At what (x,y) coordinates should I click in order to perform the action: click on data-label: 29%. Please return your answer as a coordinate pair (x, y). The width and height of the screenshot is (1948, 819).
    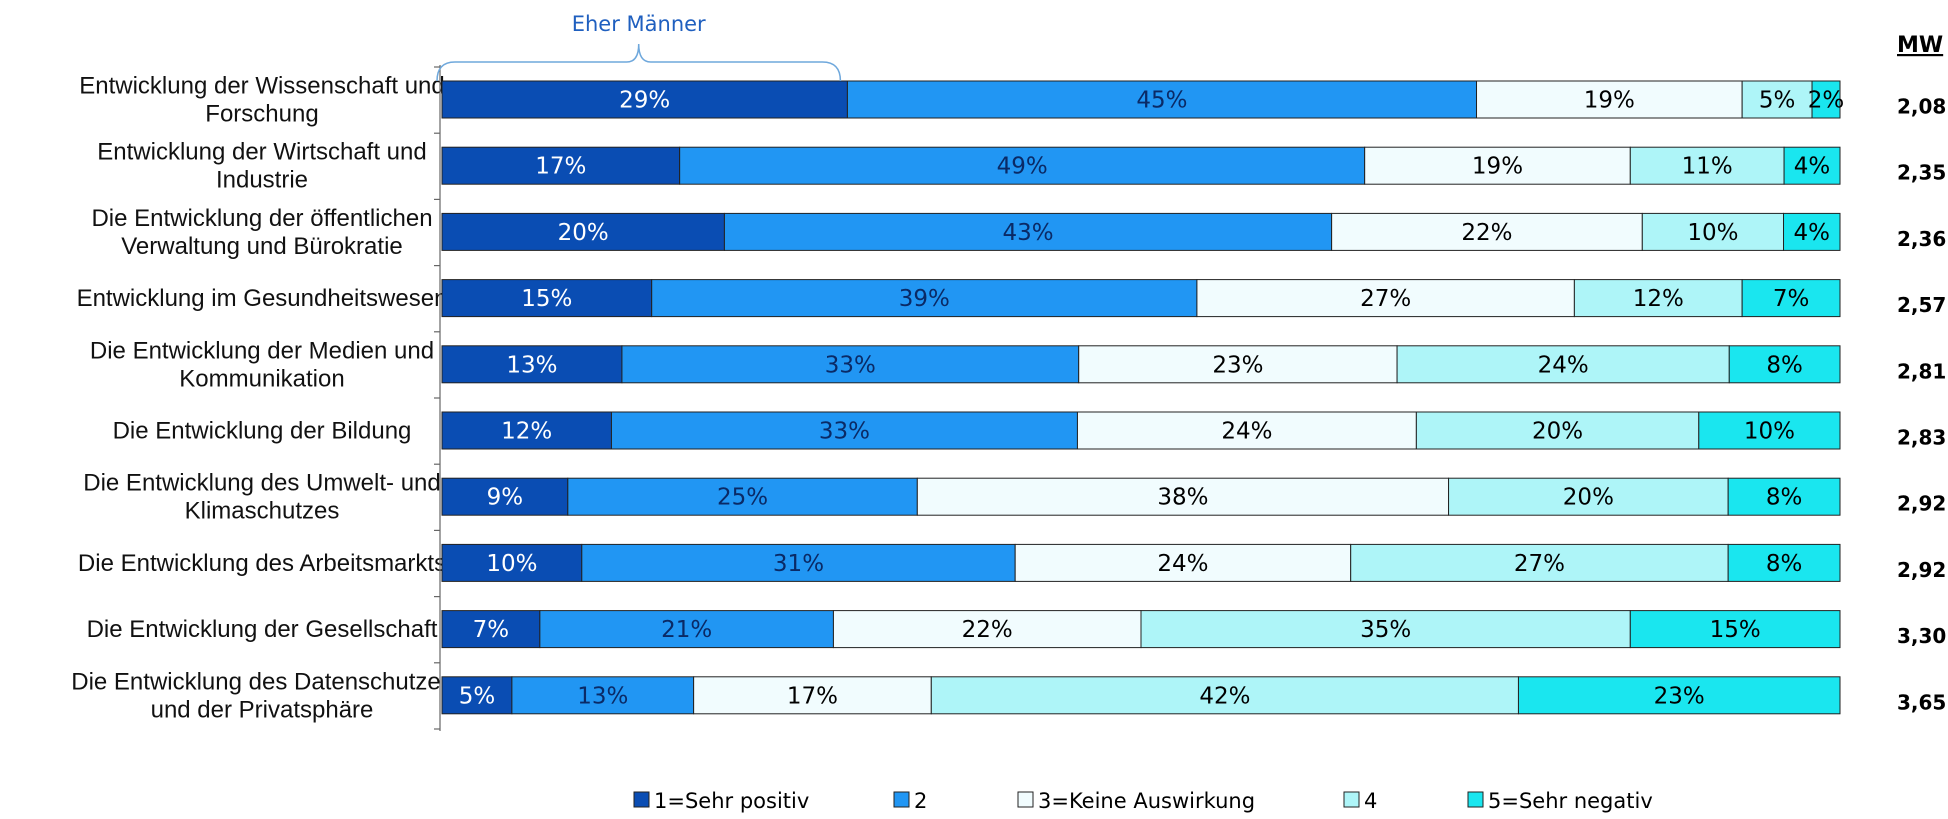
    Looking at the image, I should click on (644, 101).